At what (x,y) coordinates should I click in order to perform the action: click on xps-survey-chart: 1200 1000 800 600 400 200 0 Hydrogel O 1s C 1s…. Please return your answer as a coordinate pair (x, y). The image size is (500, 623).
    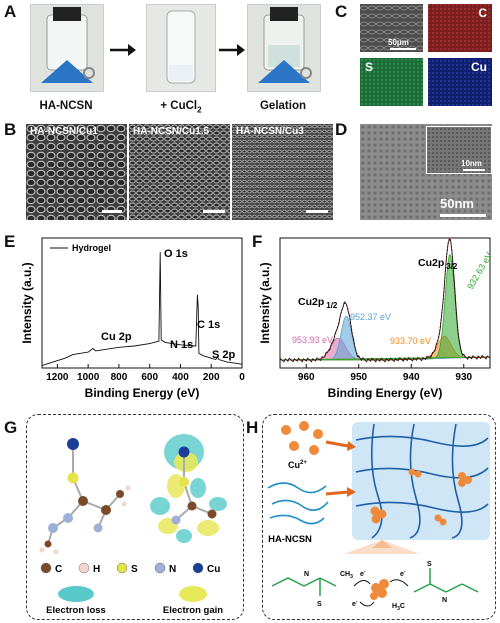
    Looking at the image, I should click on (132, 318).